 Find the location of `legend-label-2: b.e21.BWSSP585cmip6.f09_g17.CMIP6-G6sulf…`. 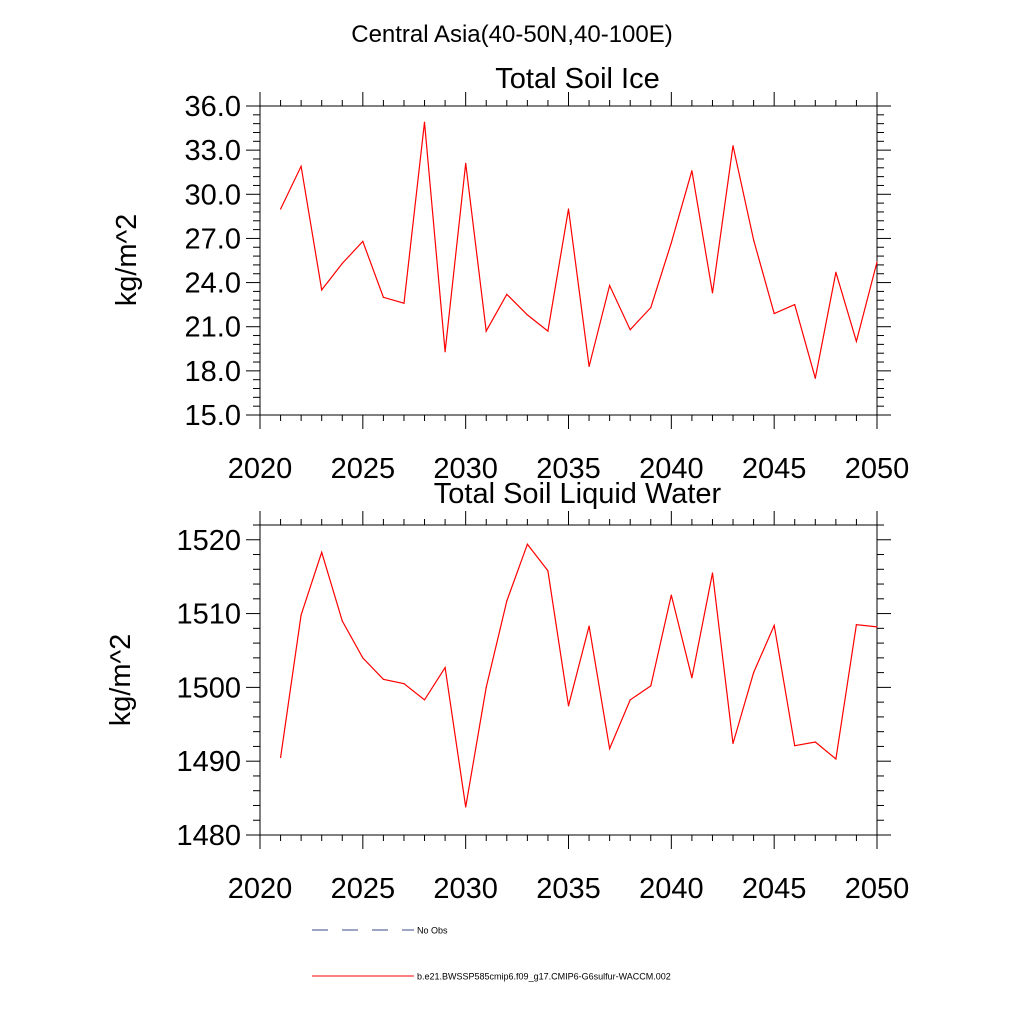

legend-label-2: b.e21.BWSSP585cmip6.f09_g17.CMIP6-G6sulf… is located at coordinates (544, 977).